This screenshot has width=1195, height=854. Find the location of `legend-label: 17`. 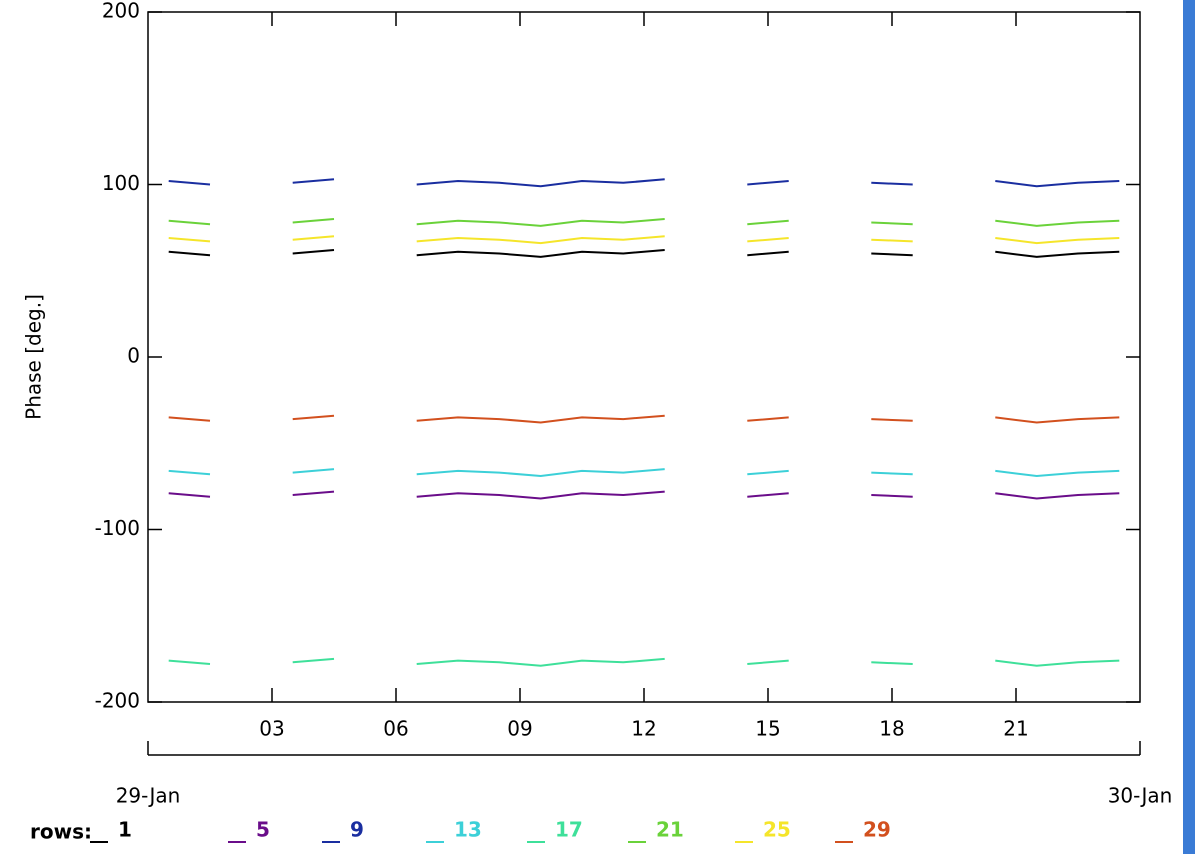

legend-label: 17 is located at coordinates (569, 830).